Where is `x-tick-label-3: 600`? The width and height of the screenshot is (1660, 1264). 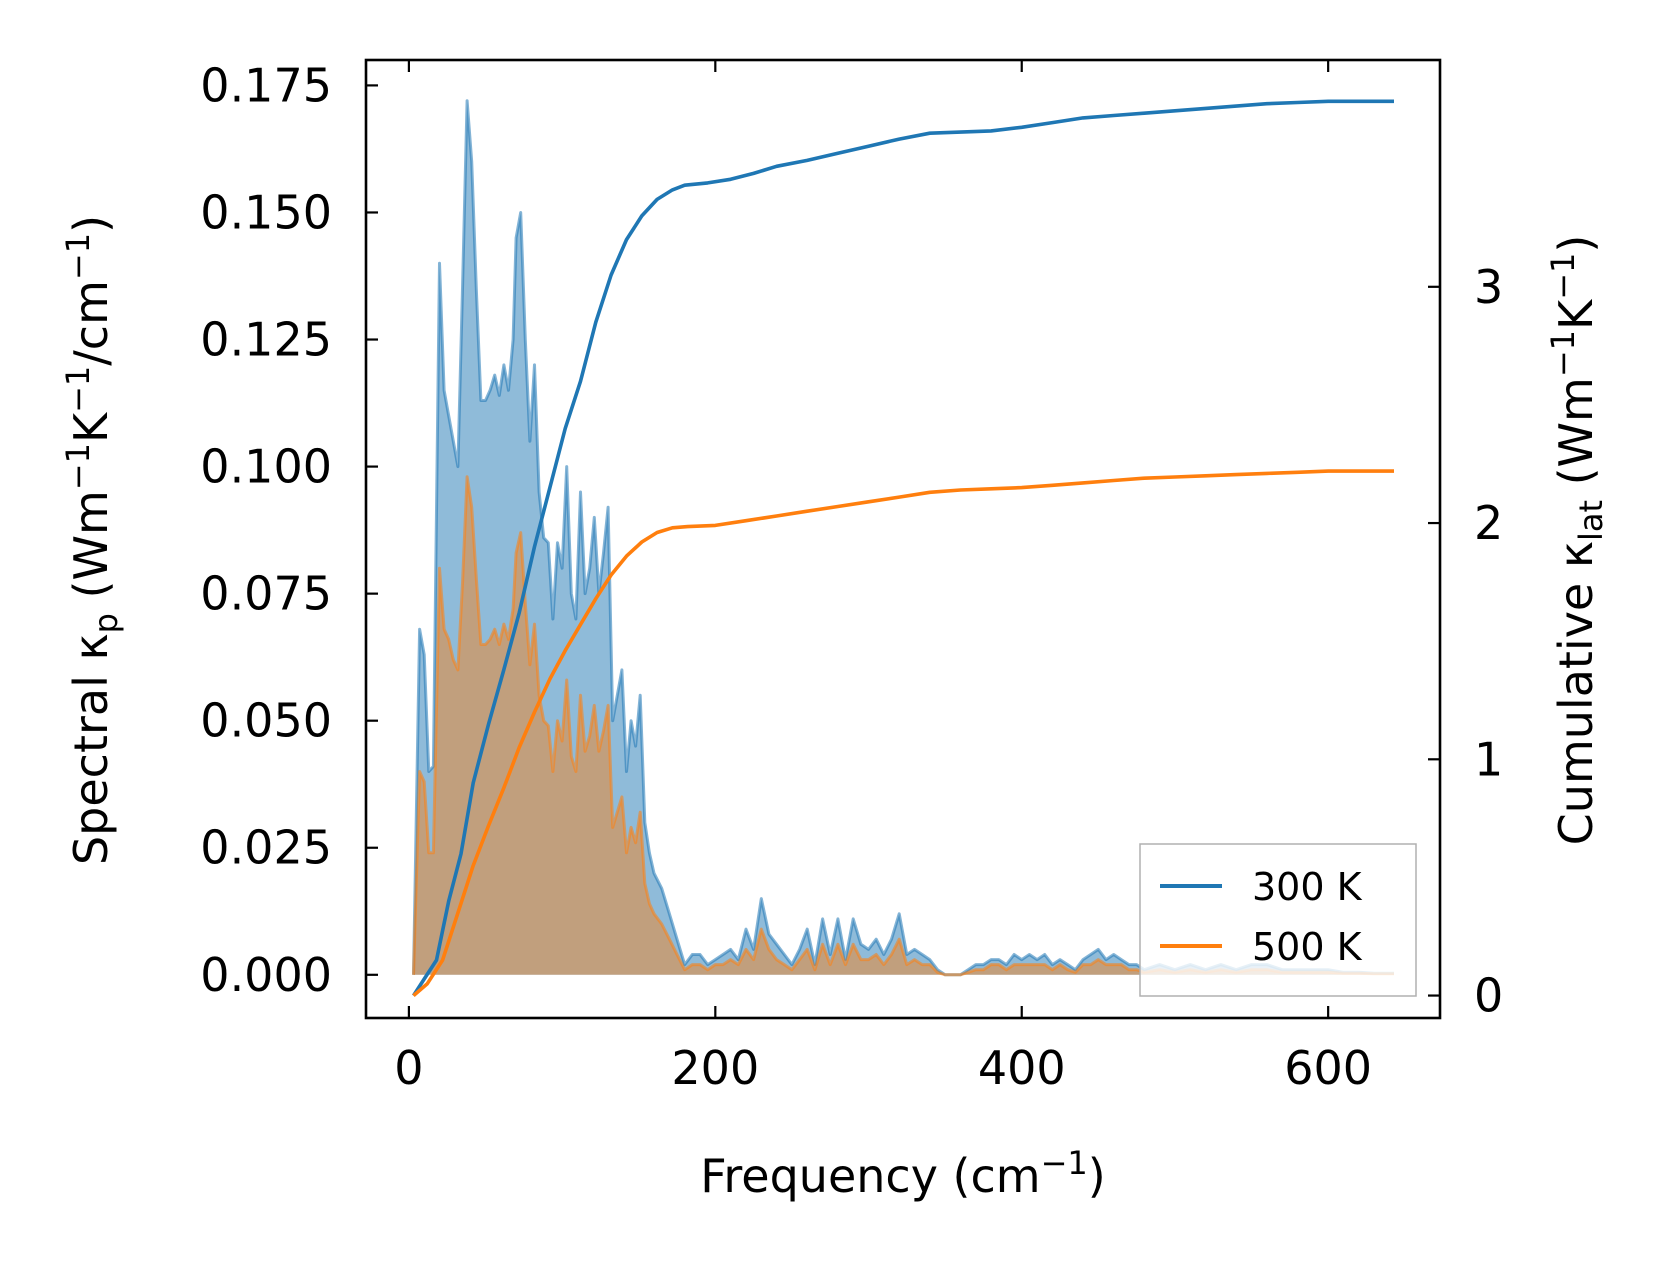 x-tick-label-3: 600 is located at coordinates (1328, 1068).